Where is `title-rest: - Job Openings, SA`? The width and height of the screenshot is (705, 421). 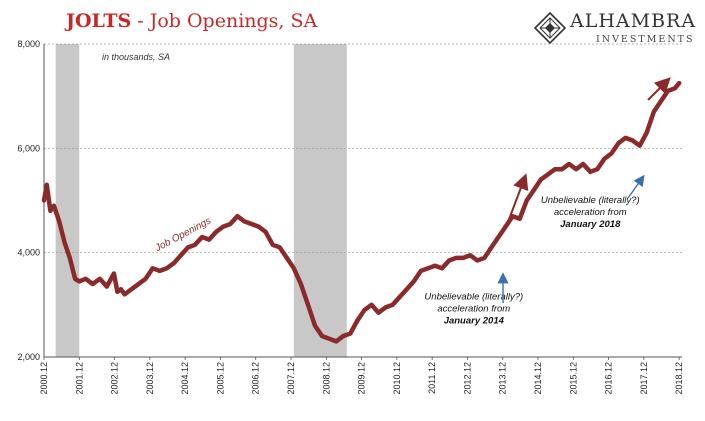
title-rest: - Job Openings, SA is located at coordinates (224, 21).